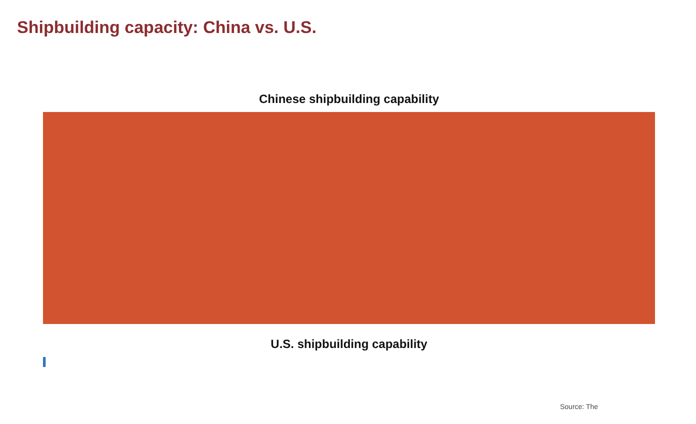 The image size is (696, 424). What do you see at coordinates (349, 99) in the screenshot?
I see `y-tick-label: Chinese shipbuilding capability` at bounding box center [349, 99].